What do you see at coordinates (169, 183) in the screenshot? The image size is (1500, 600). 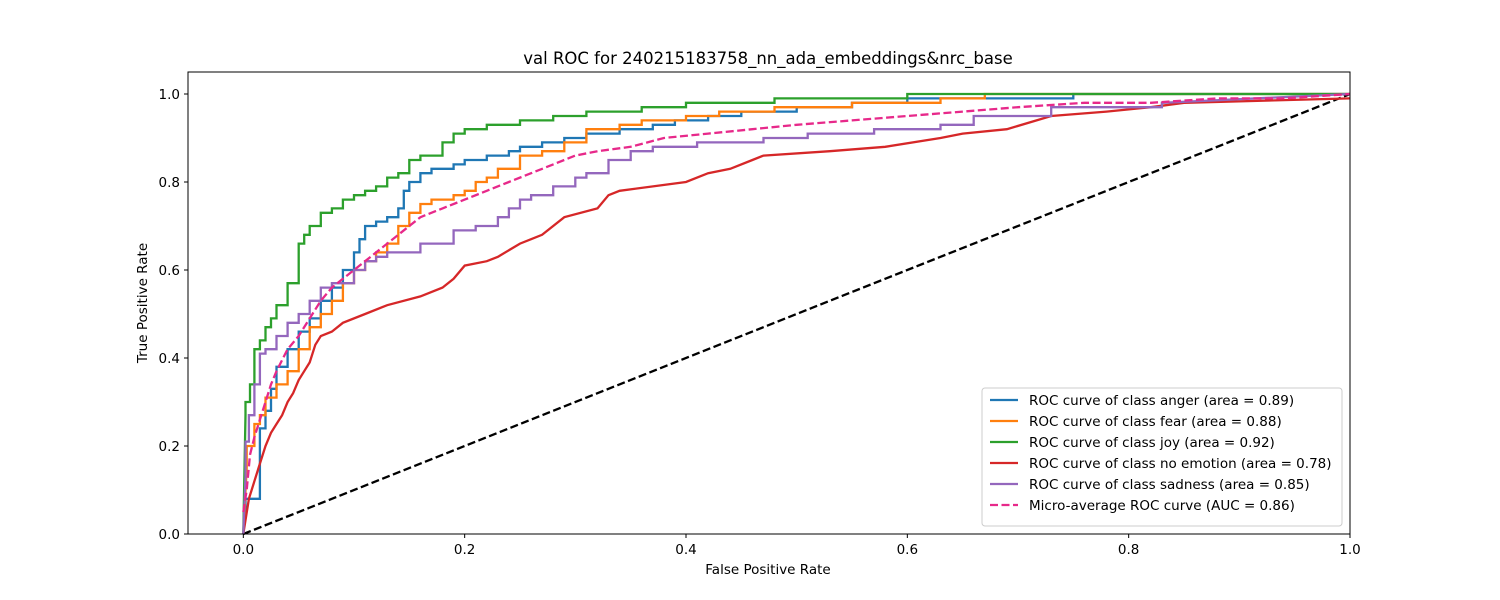 I see `y-tick-label: 0.8` at bounding box center [169, 183].